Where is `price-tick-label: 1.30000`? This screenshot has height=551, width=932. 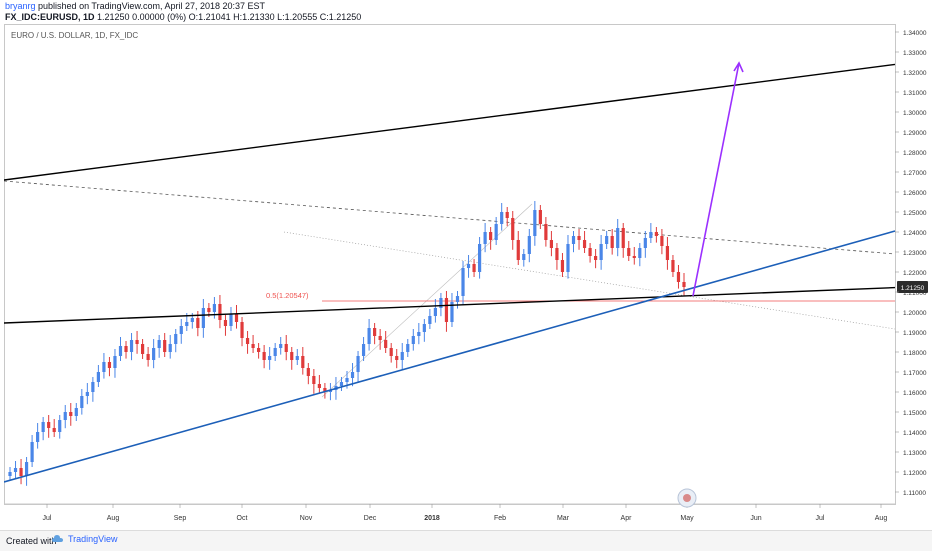
price-tick-label: 1.30000 is located at coordinates (915, 113).